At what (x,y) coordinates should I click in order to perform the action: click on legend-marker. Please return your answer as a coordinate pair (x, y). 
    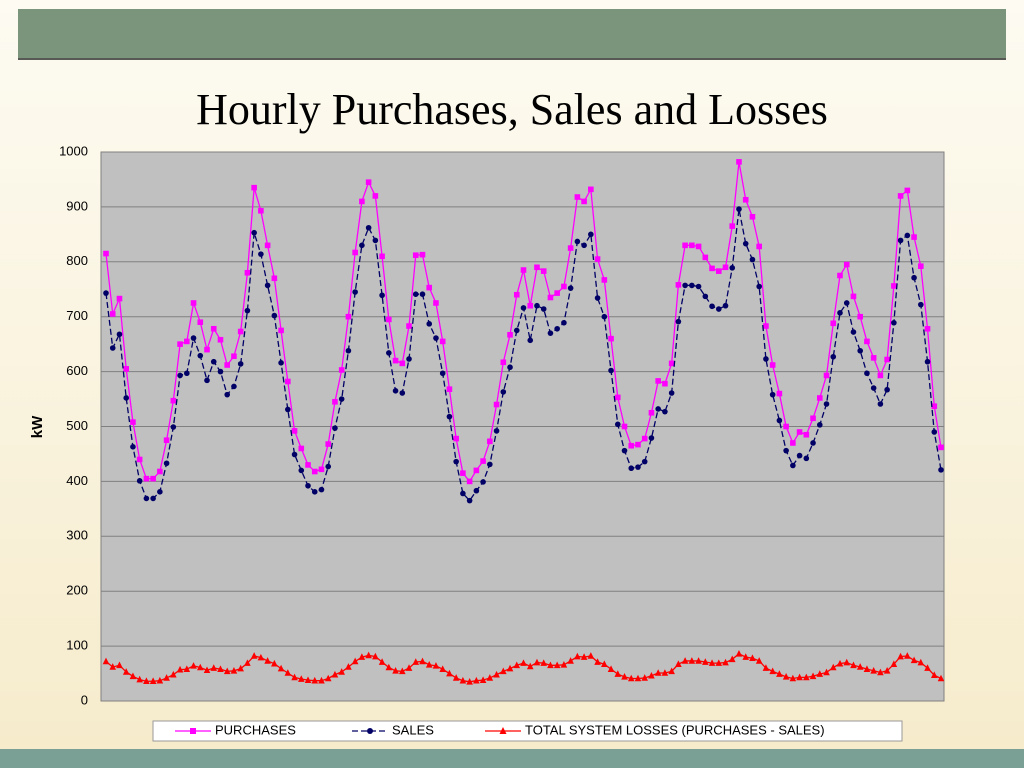
    Looking at the image, I should click on (193, 731).